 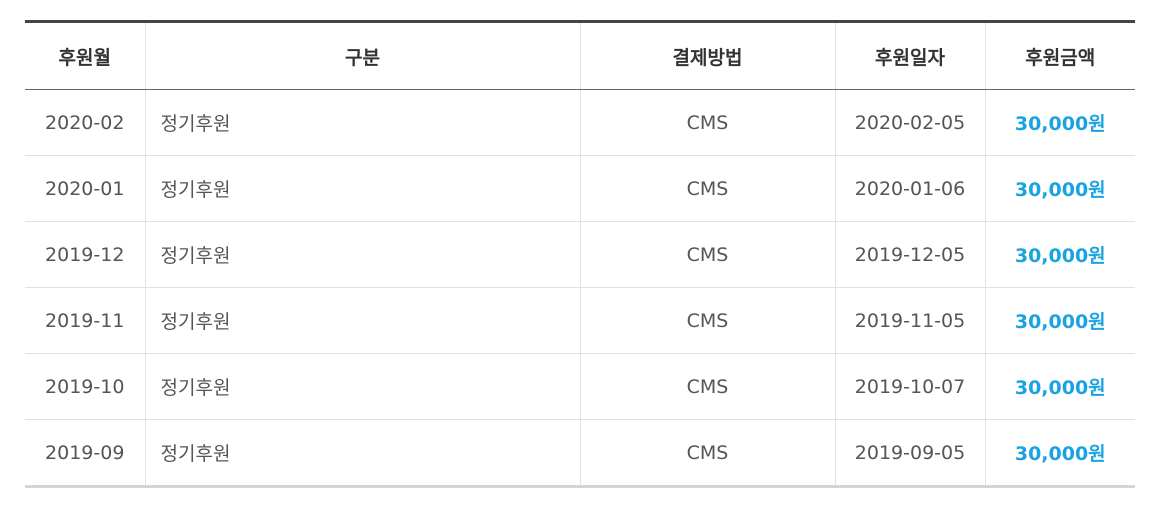 What do you see at coordinates (85, 386) in the screenshot?
I see `cell-month: 2019-10` at bounding box center [85, 386].